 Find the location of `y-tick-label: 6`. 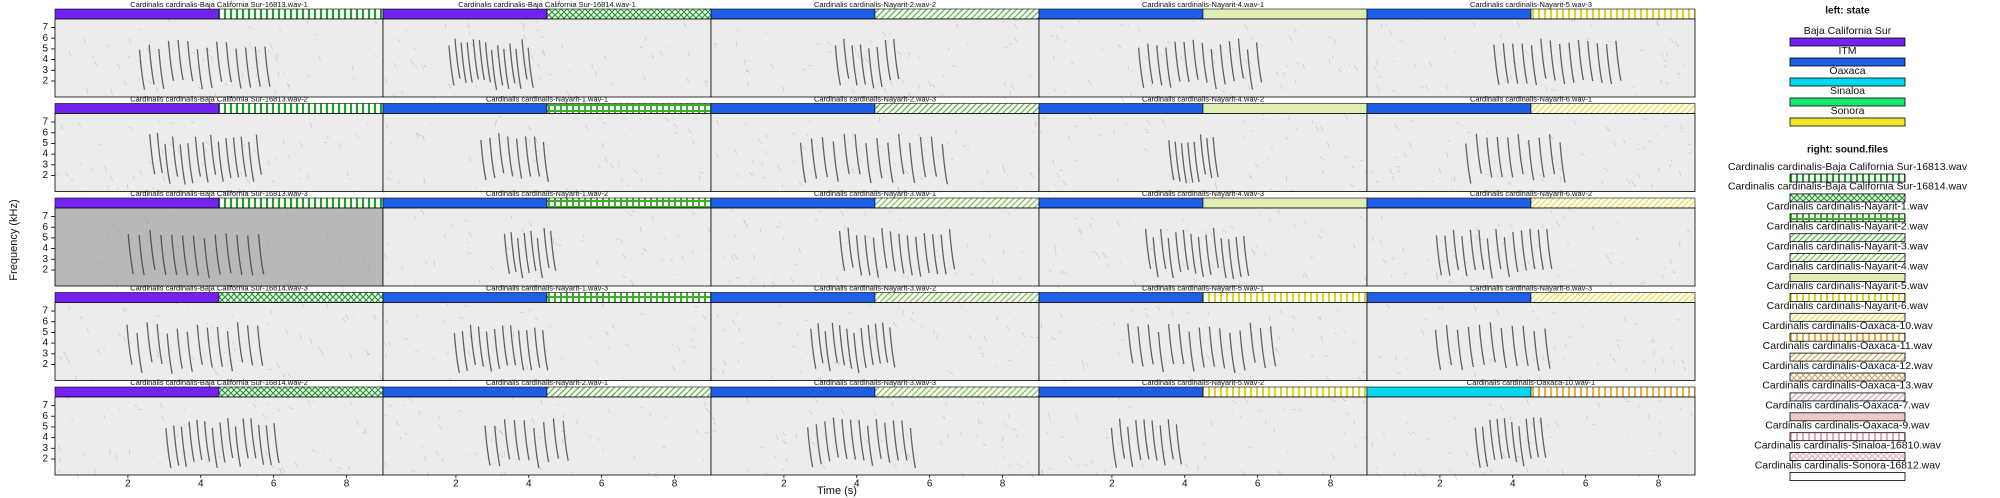

y-tick-label: 6 is located at coordinates (45, 38).